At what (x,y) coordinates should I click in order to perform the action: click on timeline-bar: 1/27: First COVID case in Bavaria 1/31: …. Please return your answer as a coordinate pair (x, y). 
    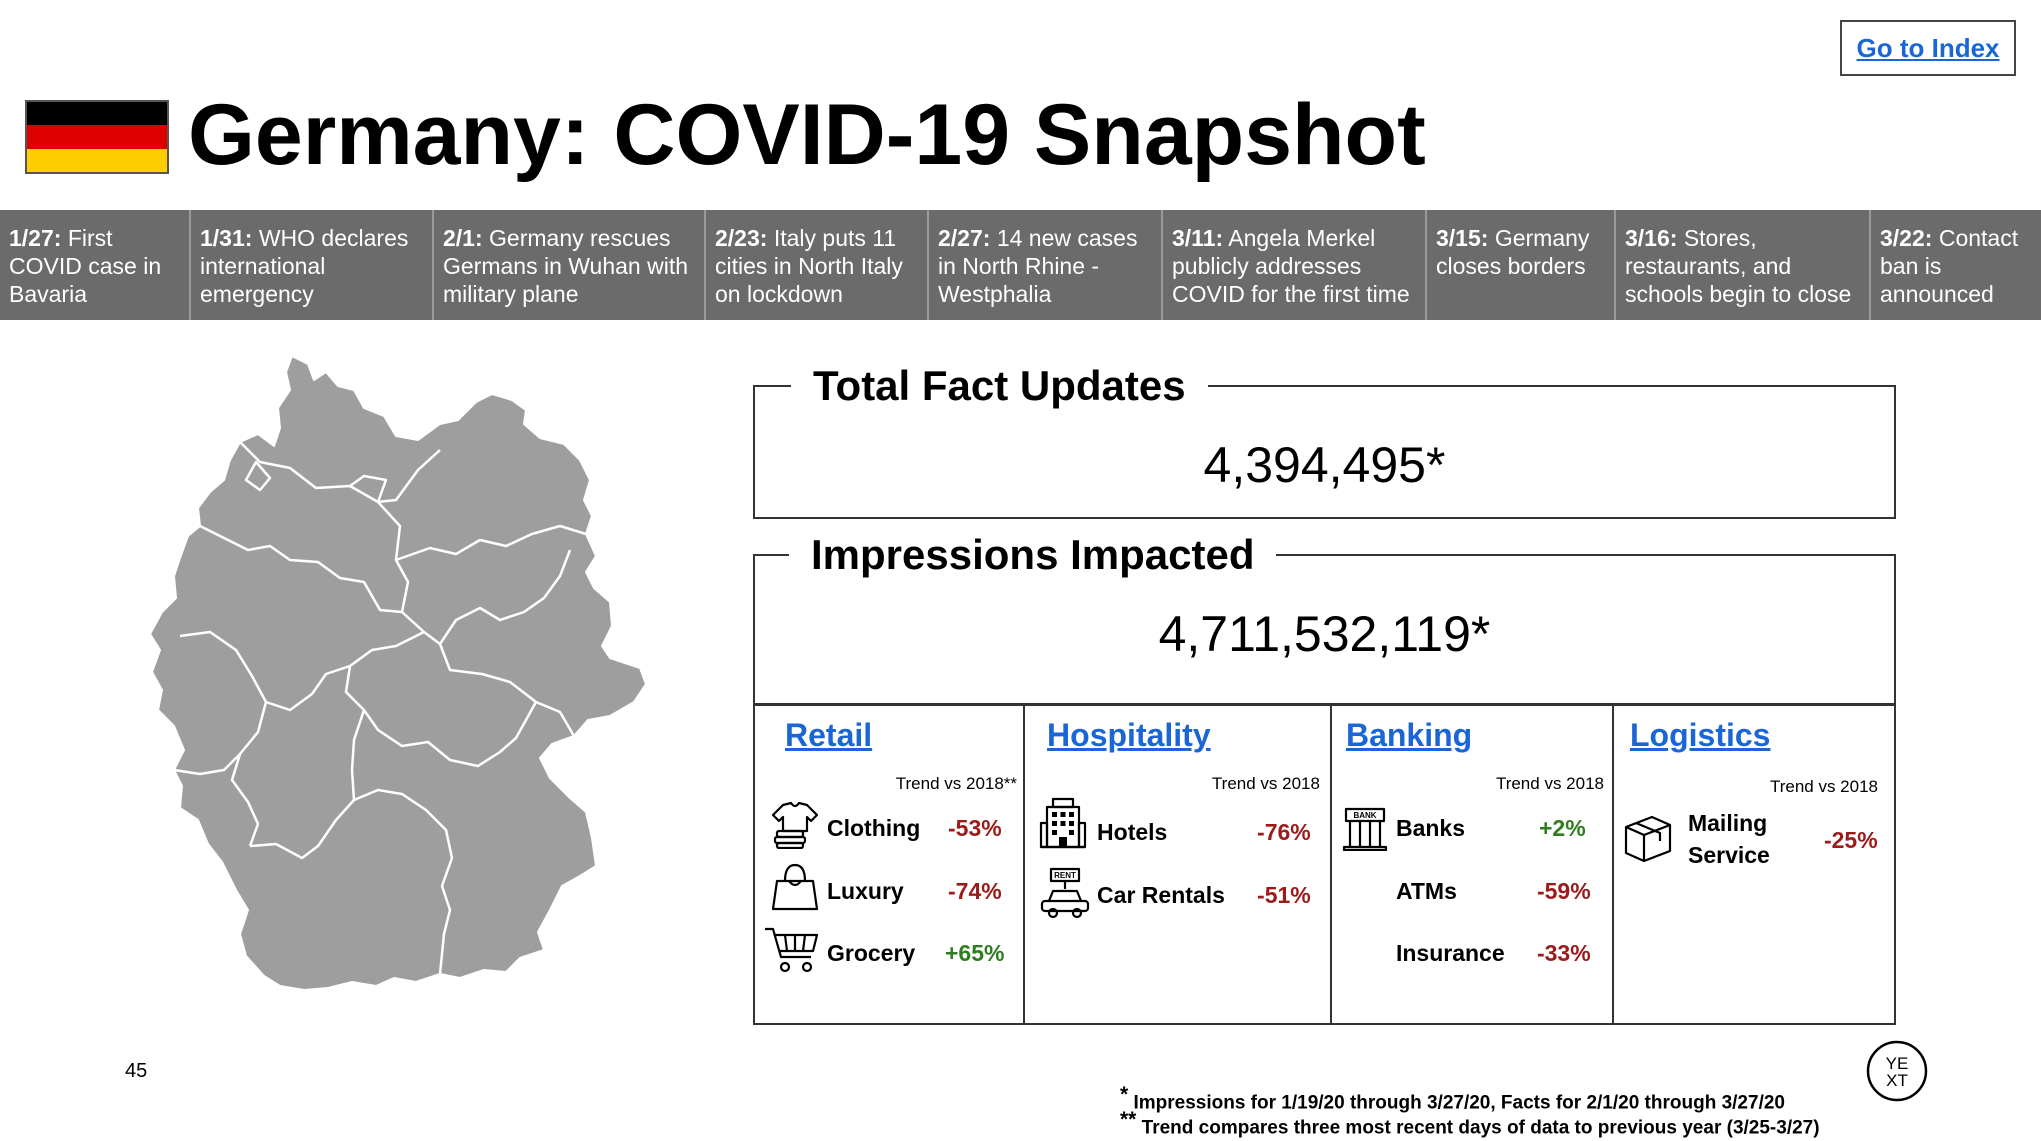
    Looking at the image, I should click on (1020, 265).